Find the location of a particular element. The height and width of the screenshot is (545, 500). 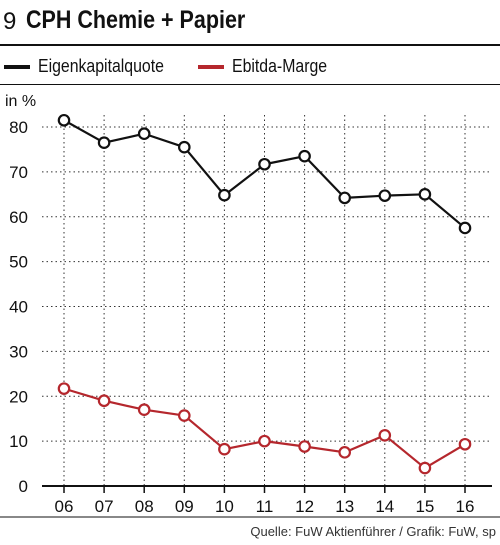

x-tick-label: 07 is located at coordinates (104, 506).